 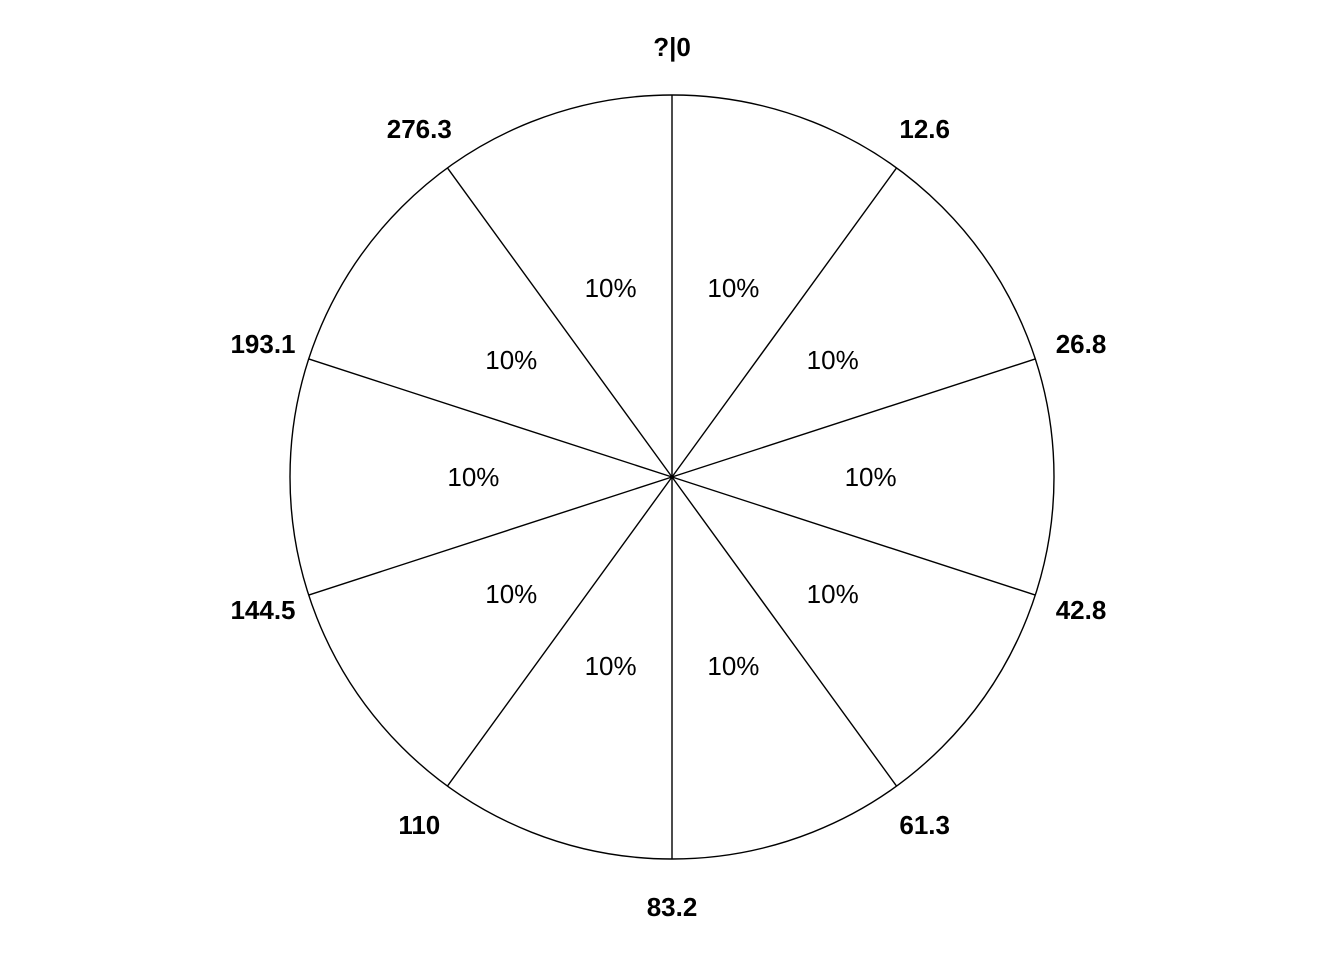 I want to click on boundary-label-1: ?|0, so click(x=672, y=47).